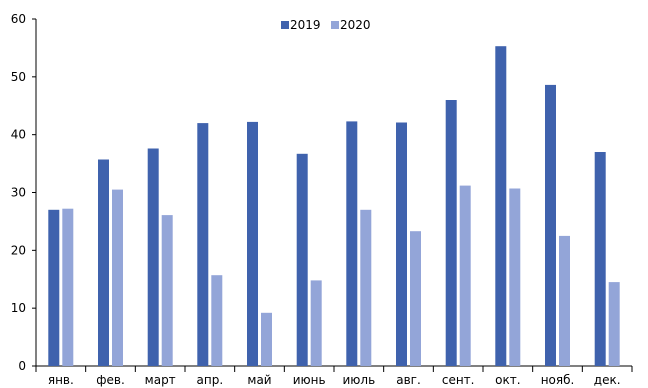 Image resolution: width=648 pixels, height=388 pixels. What do you see at coordinates (355, 25) in the screenshot?
I see `legend-label-2020: 2020` at bounding box center [355, 25].